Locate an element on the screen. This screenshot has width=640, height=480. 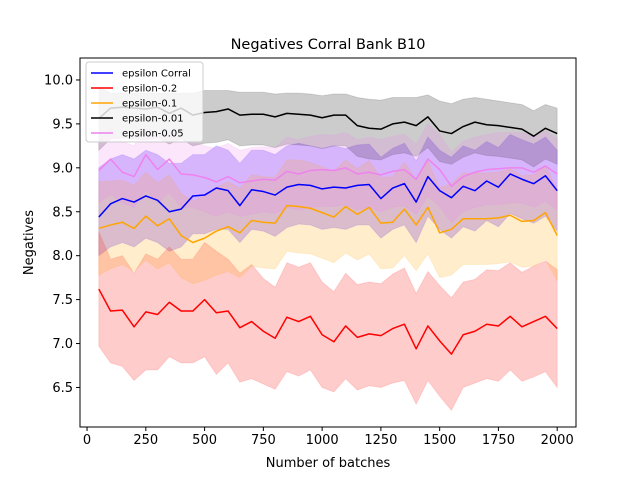
series-line-epsilon-corral is located at coordinates (328, 195).